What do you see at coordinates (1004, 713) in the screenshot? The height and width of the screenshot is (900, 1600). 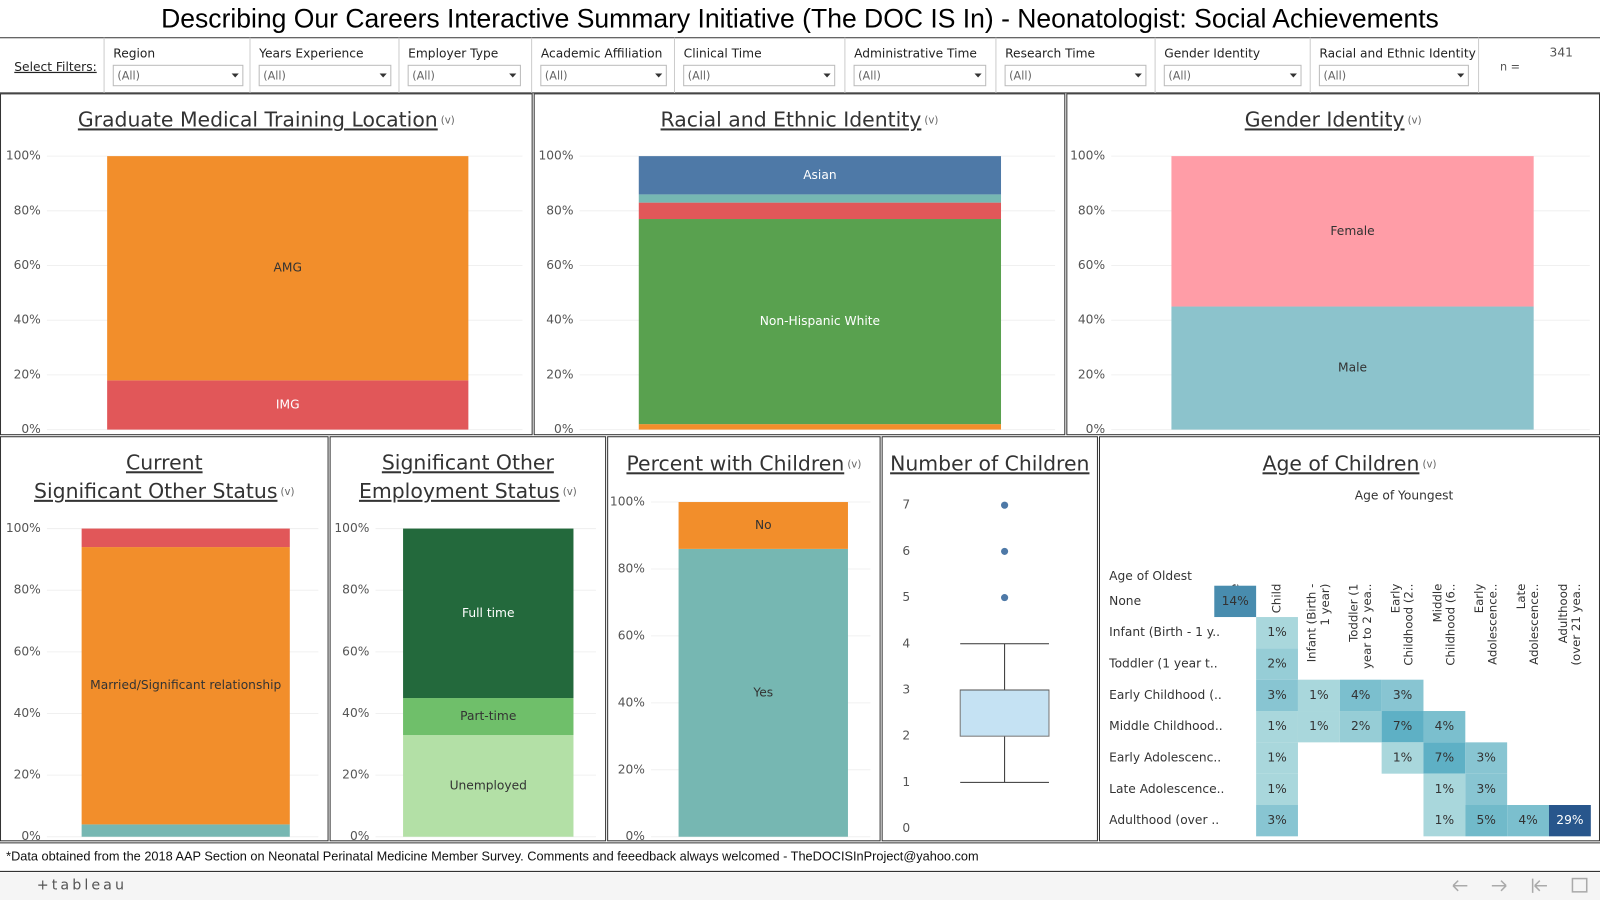 I see `box` at bounding box center [1004, 713].